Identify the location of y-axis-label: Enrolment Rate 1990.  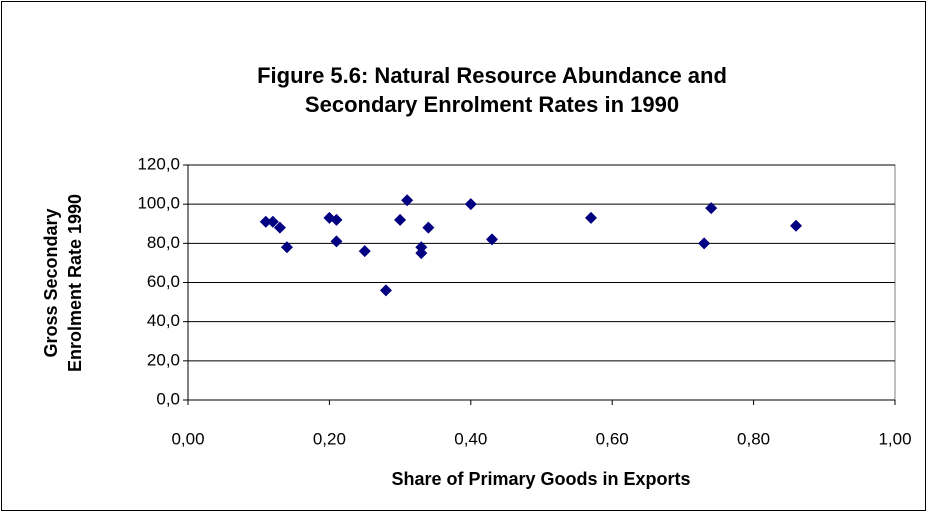
(75, 283).